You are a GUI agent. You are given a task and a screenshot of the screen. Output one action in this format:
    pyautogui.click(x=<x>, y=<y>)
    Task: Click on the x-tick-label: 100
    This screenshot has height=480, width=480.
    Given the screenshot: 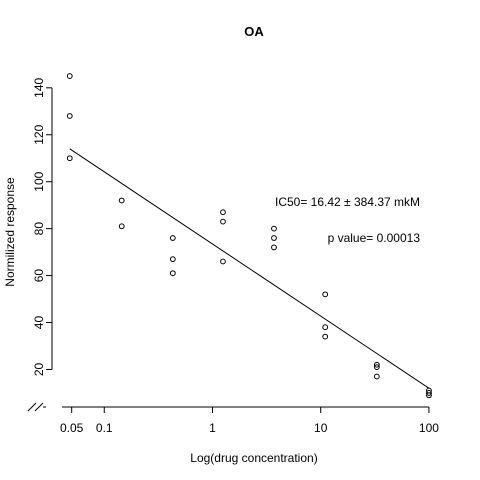 What is the action you would take?
    pyautogui.click(x=429, y=428)
    